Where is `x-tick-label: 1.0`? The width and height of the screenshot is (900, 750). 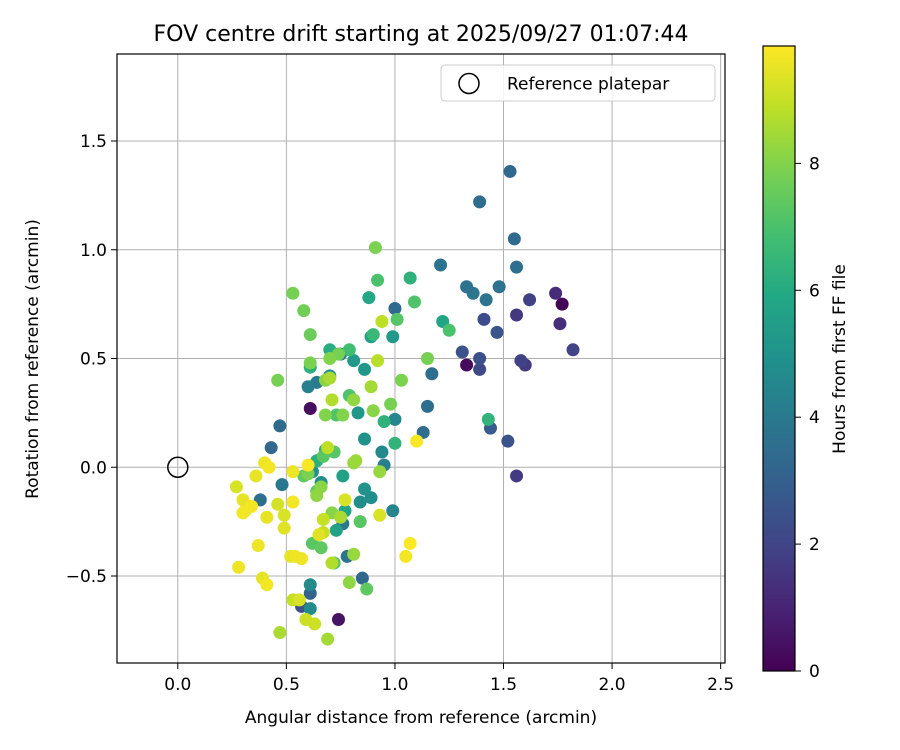 x-tick-label: 1.0 is located at coordinates (394, 685).